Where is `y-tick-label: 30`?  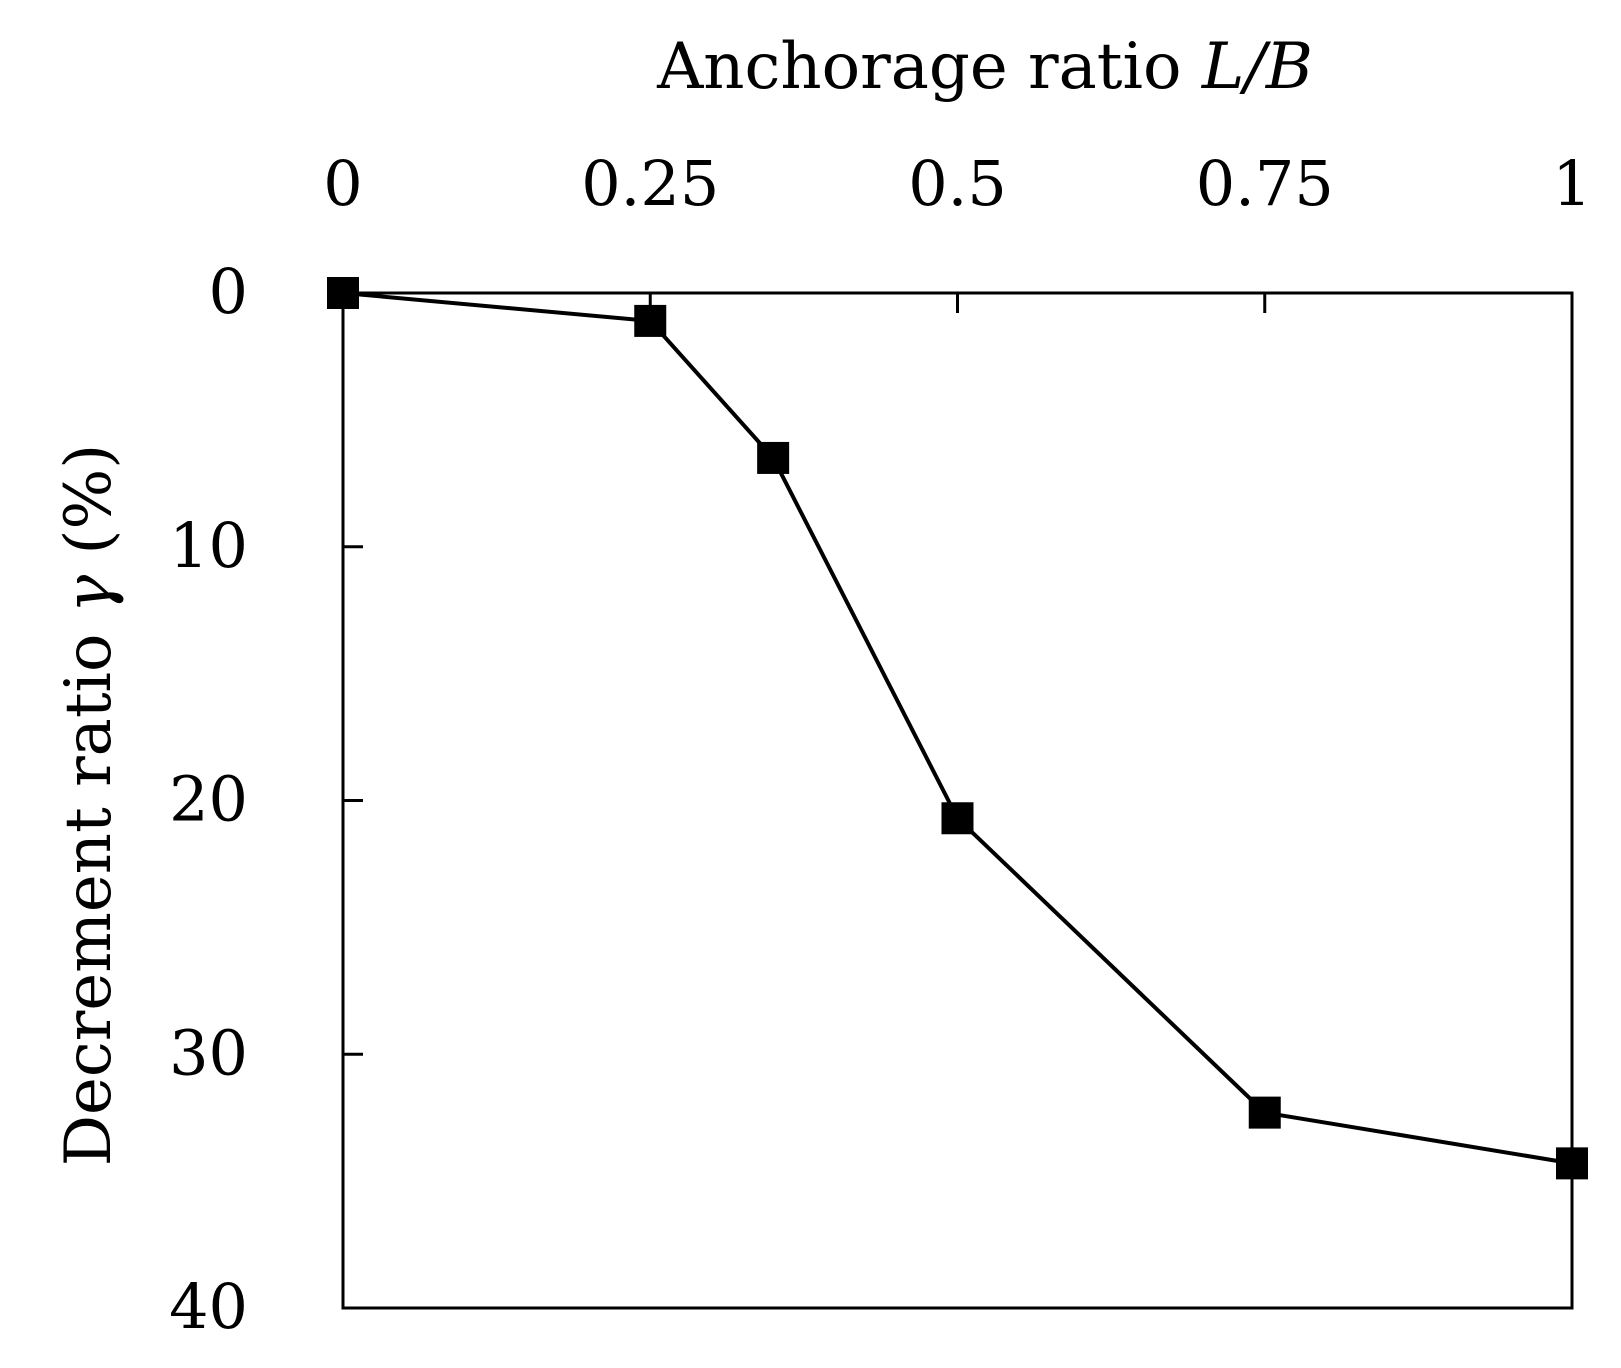 y-tick-label: 30 is located at coordinates (208, 1052).